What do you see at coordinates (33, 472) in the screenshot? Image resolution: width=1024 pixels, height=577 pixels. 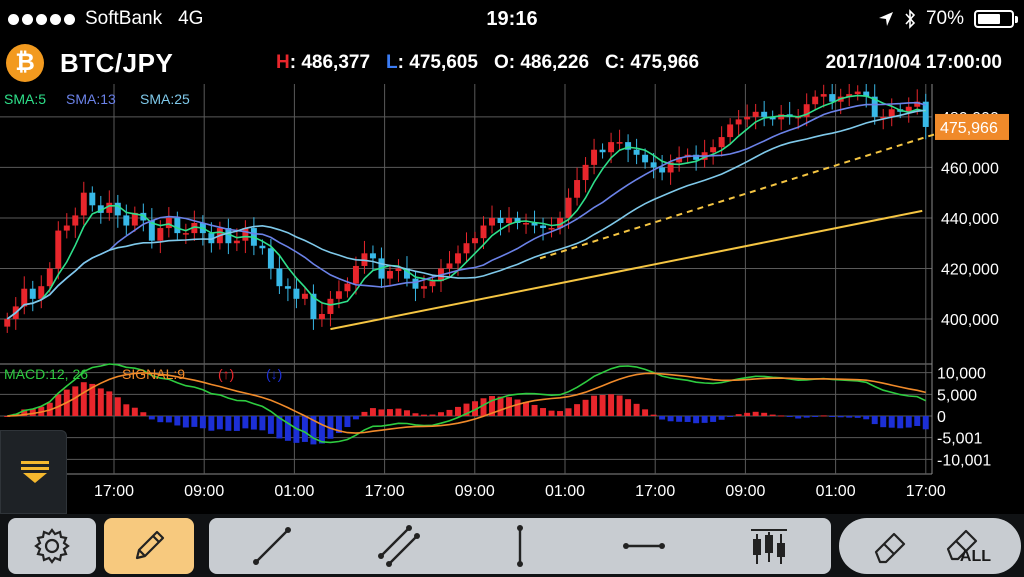 I see `collapse-panel-button` at bounding box center [33, 472].